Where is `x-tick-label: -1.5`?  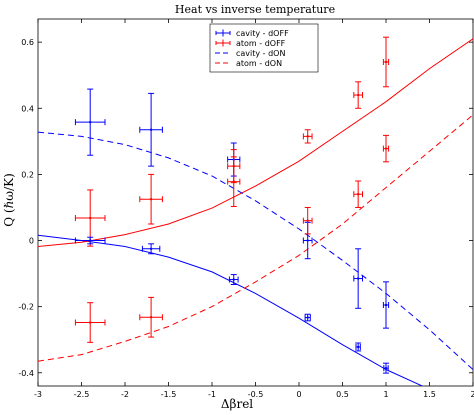
x-tick-label: -1.5 is located at coordinates (169, 394).